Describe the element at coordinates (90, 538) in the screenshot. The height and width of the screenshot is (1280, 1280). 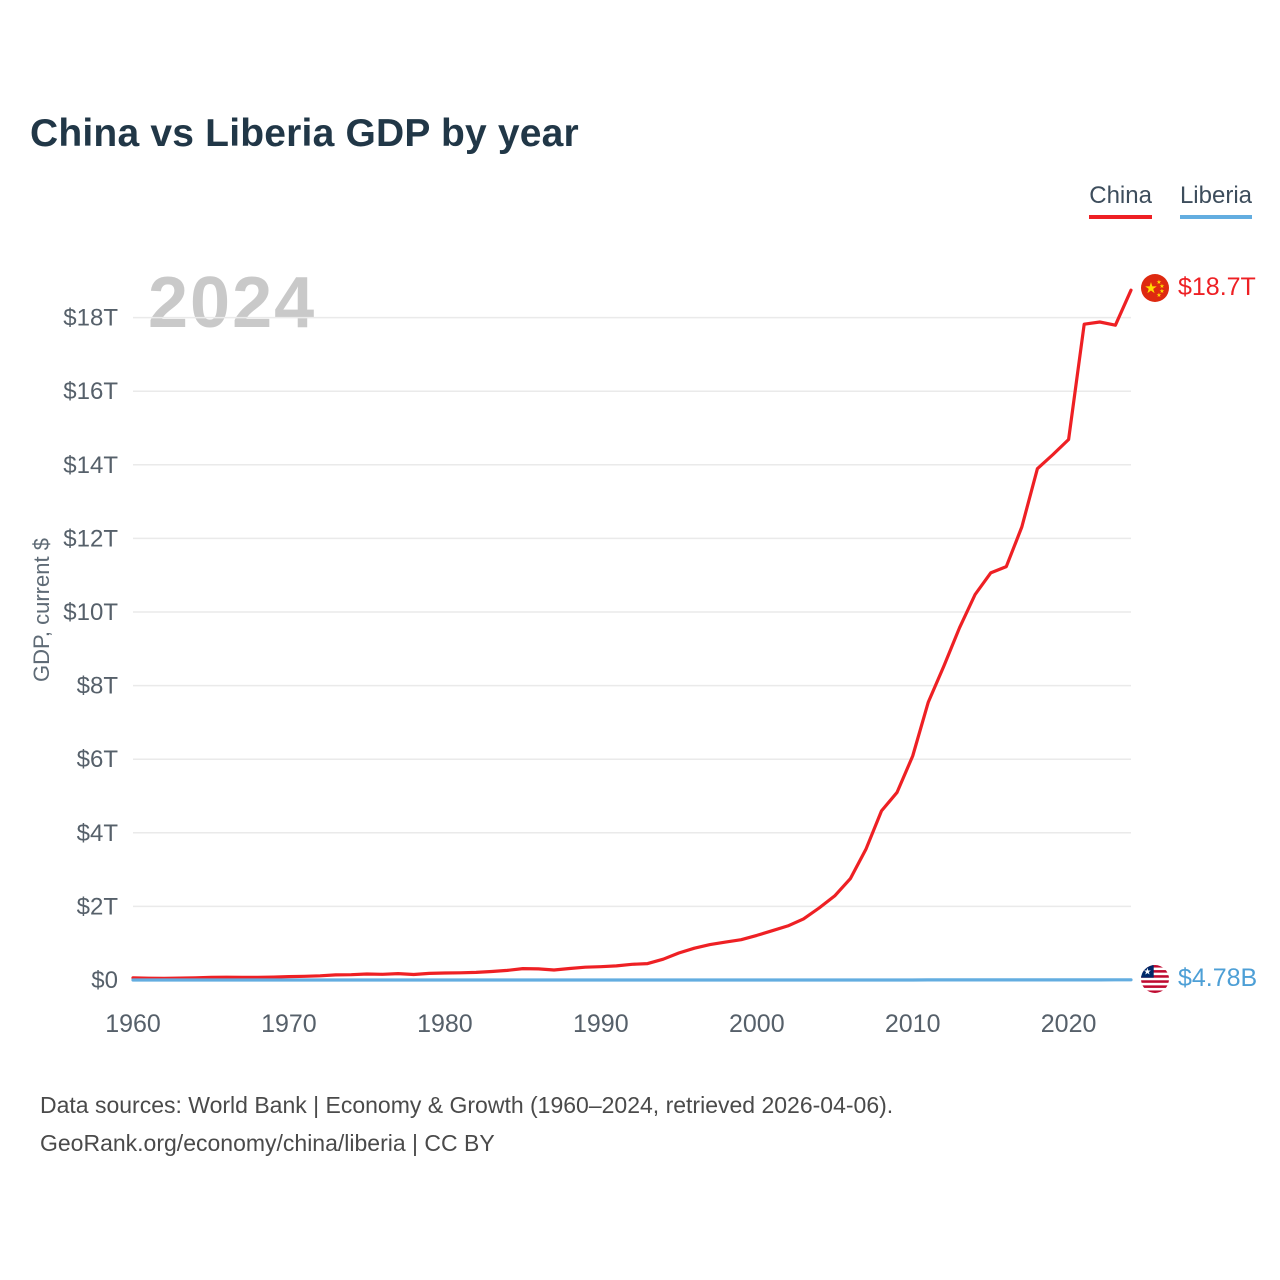
I see `y-tick-label: $12T` at that location.